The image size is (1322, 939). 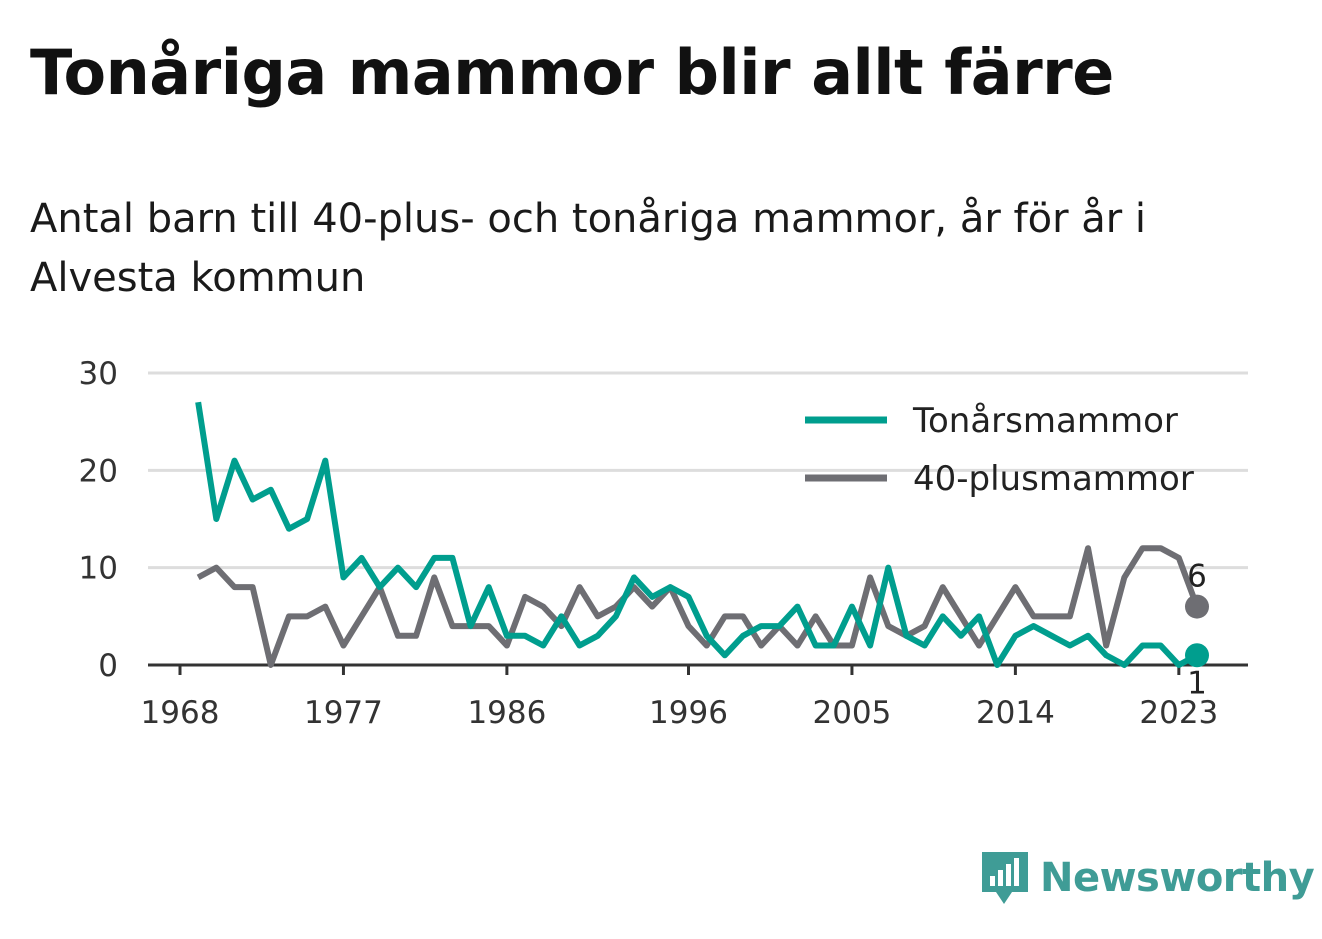 I want to click on x-tick-label: 2005, so click(x=851, y=713).